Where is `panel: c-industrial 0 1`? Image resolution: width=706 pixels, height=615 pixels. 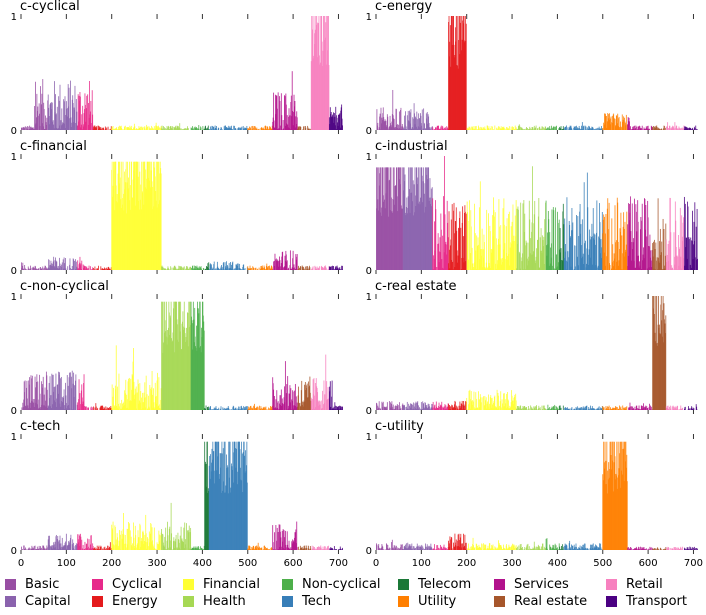
panel: c-industrial 0 1 is located at coordinates (532, 208).